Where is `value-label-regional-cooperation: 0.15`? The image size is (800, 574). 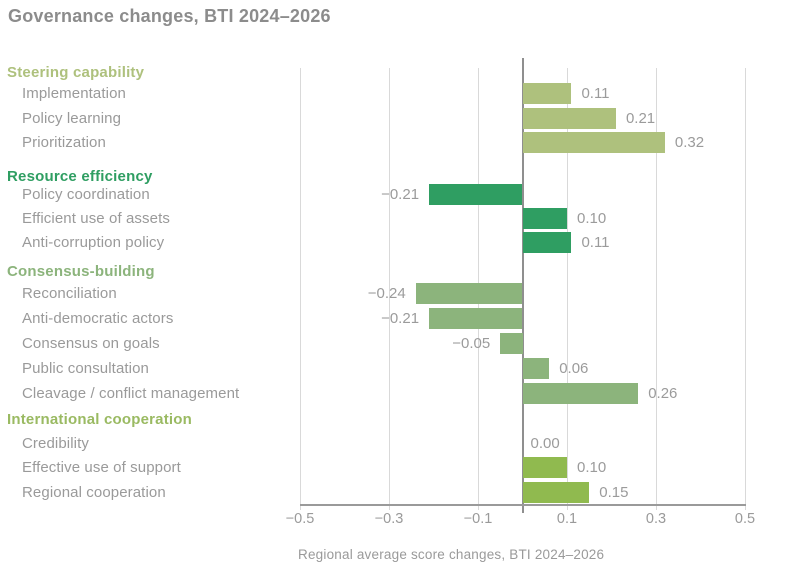 value-label-regional-cooperation: 0.15 is located at coordinates (614, 492).